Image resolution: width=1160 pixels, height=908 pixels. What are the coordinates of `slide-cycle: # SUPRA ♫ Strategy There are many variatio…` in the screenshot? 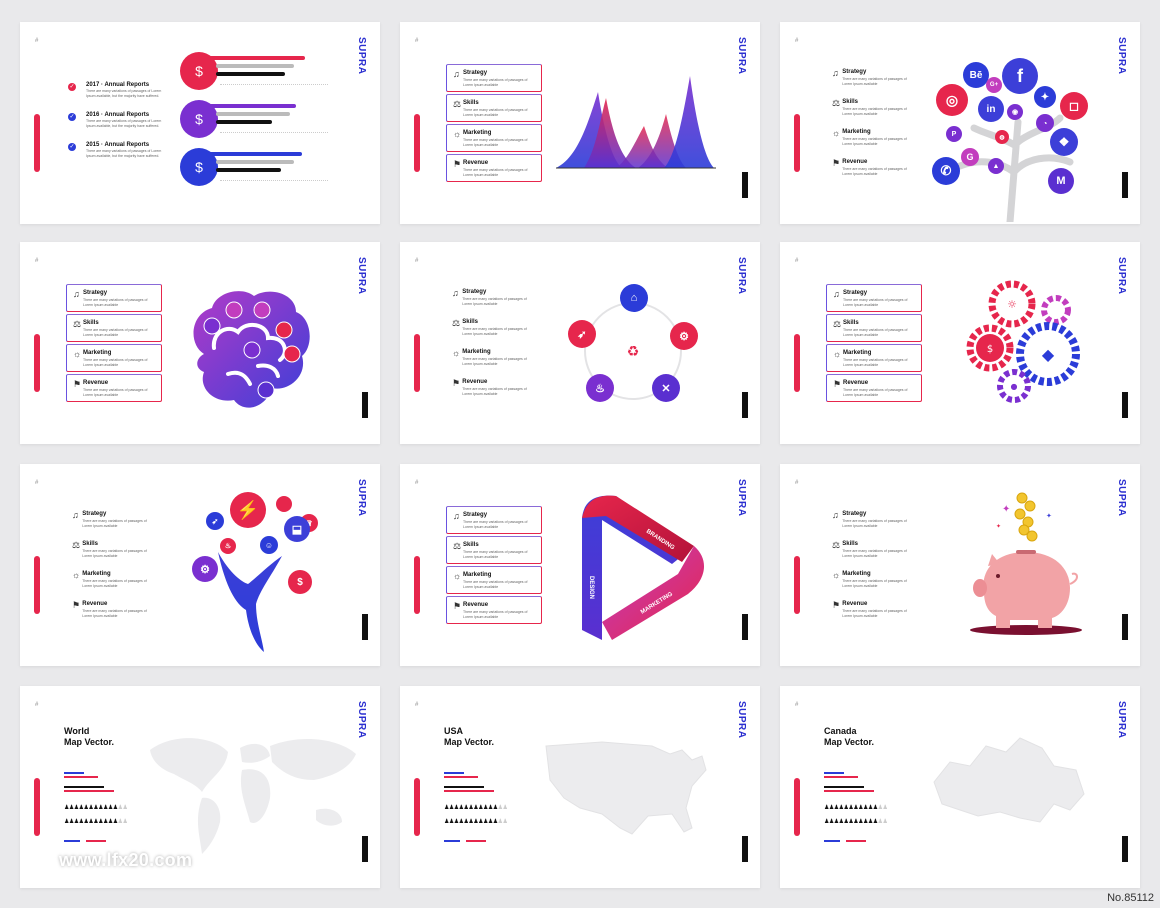 It's located at (580, 343).